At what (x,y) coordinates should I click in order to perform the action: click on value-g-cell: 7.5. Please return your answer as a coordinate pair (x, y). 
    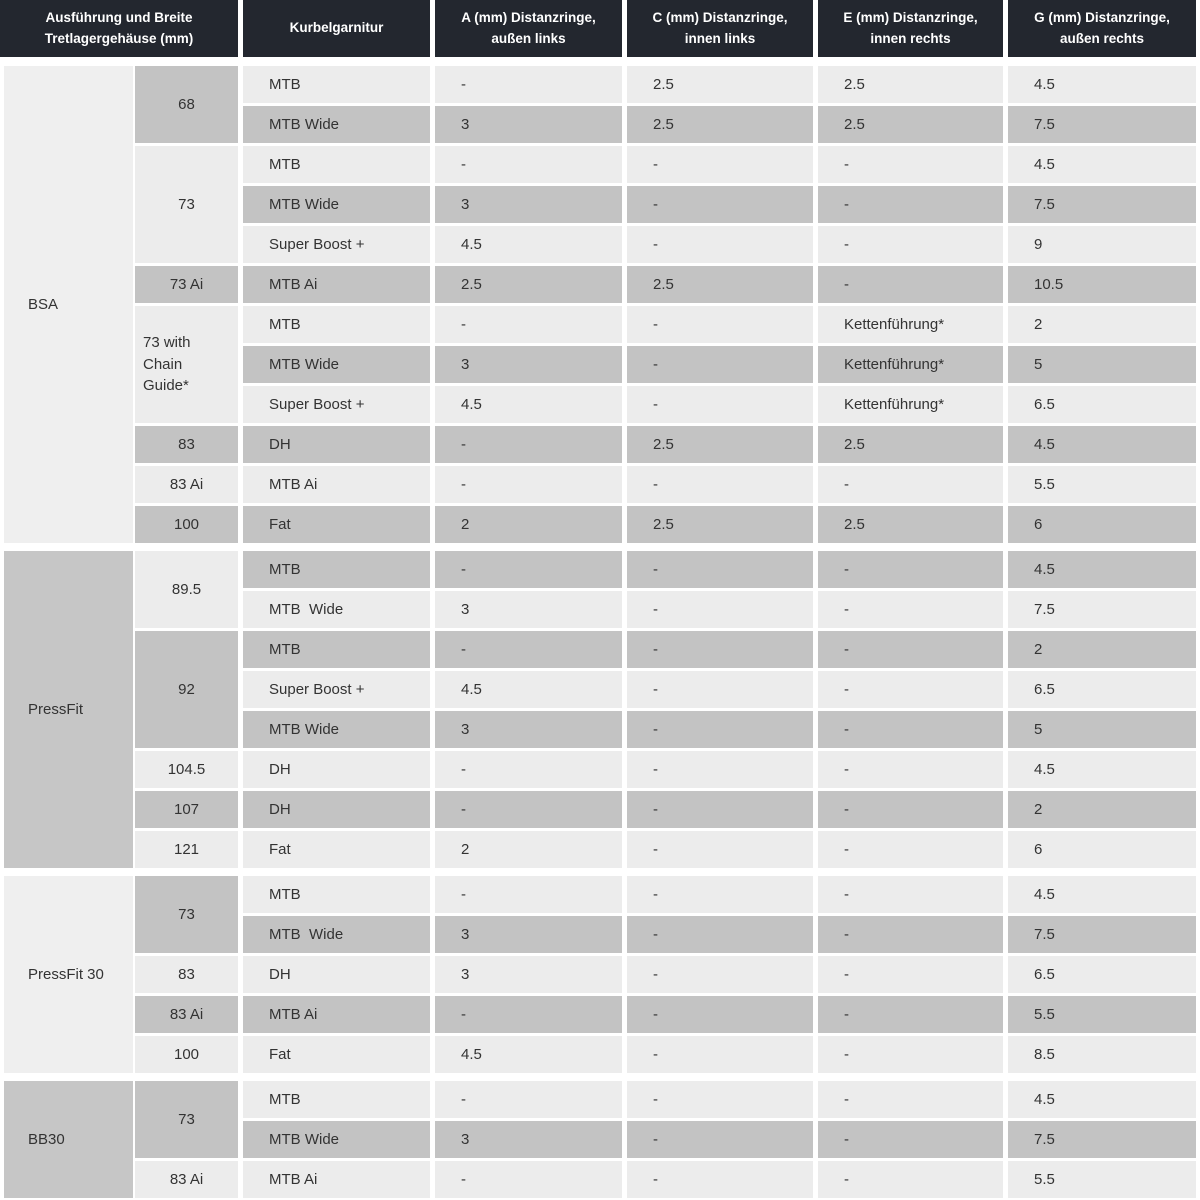
    Looking at the image, I should click on (1102, 609).